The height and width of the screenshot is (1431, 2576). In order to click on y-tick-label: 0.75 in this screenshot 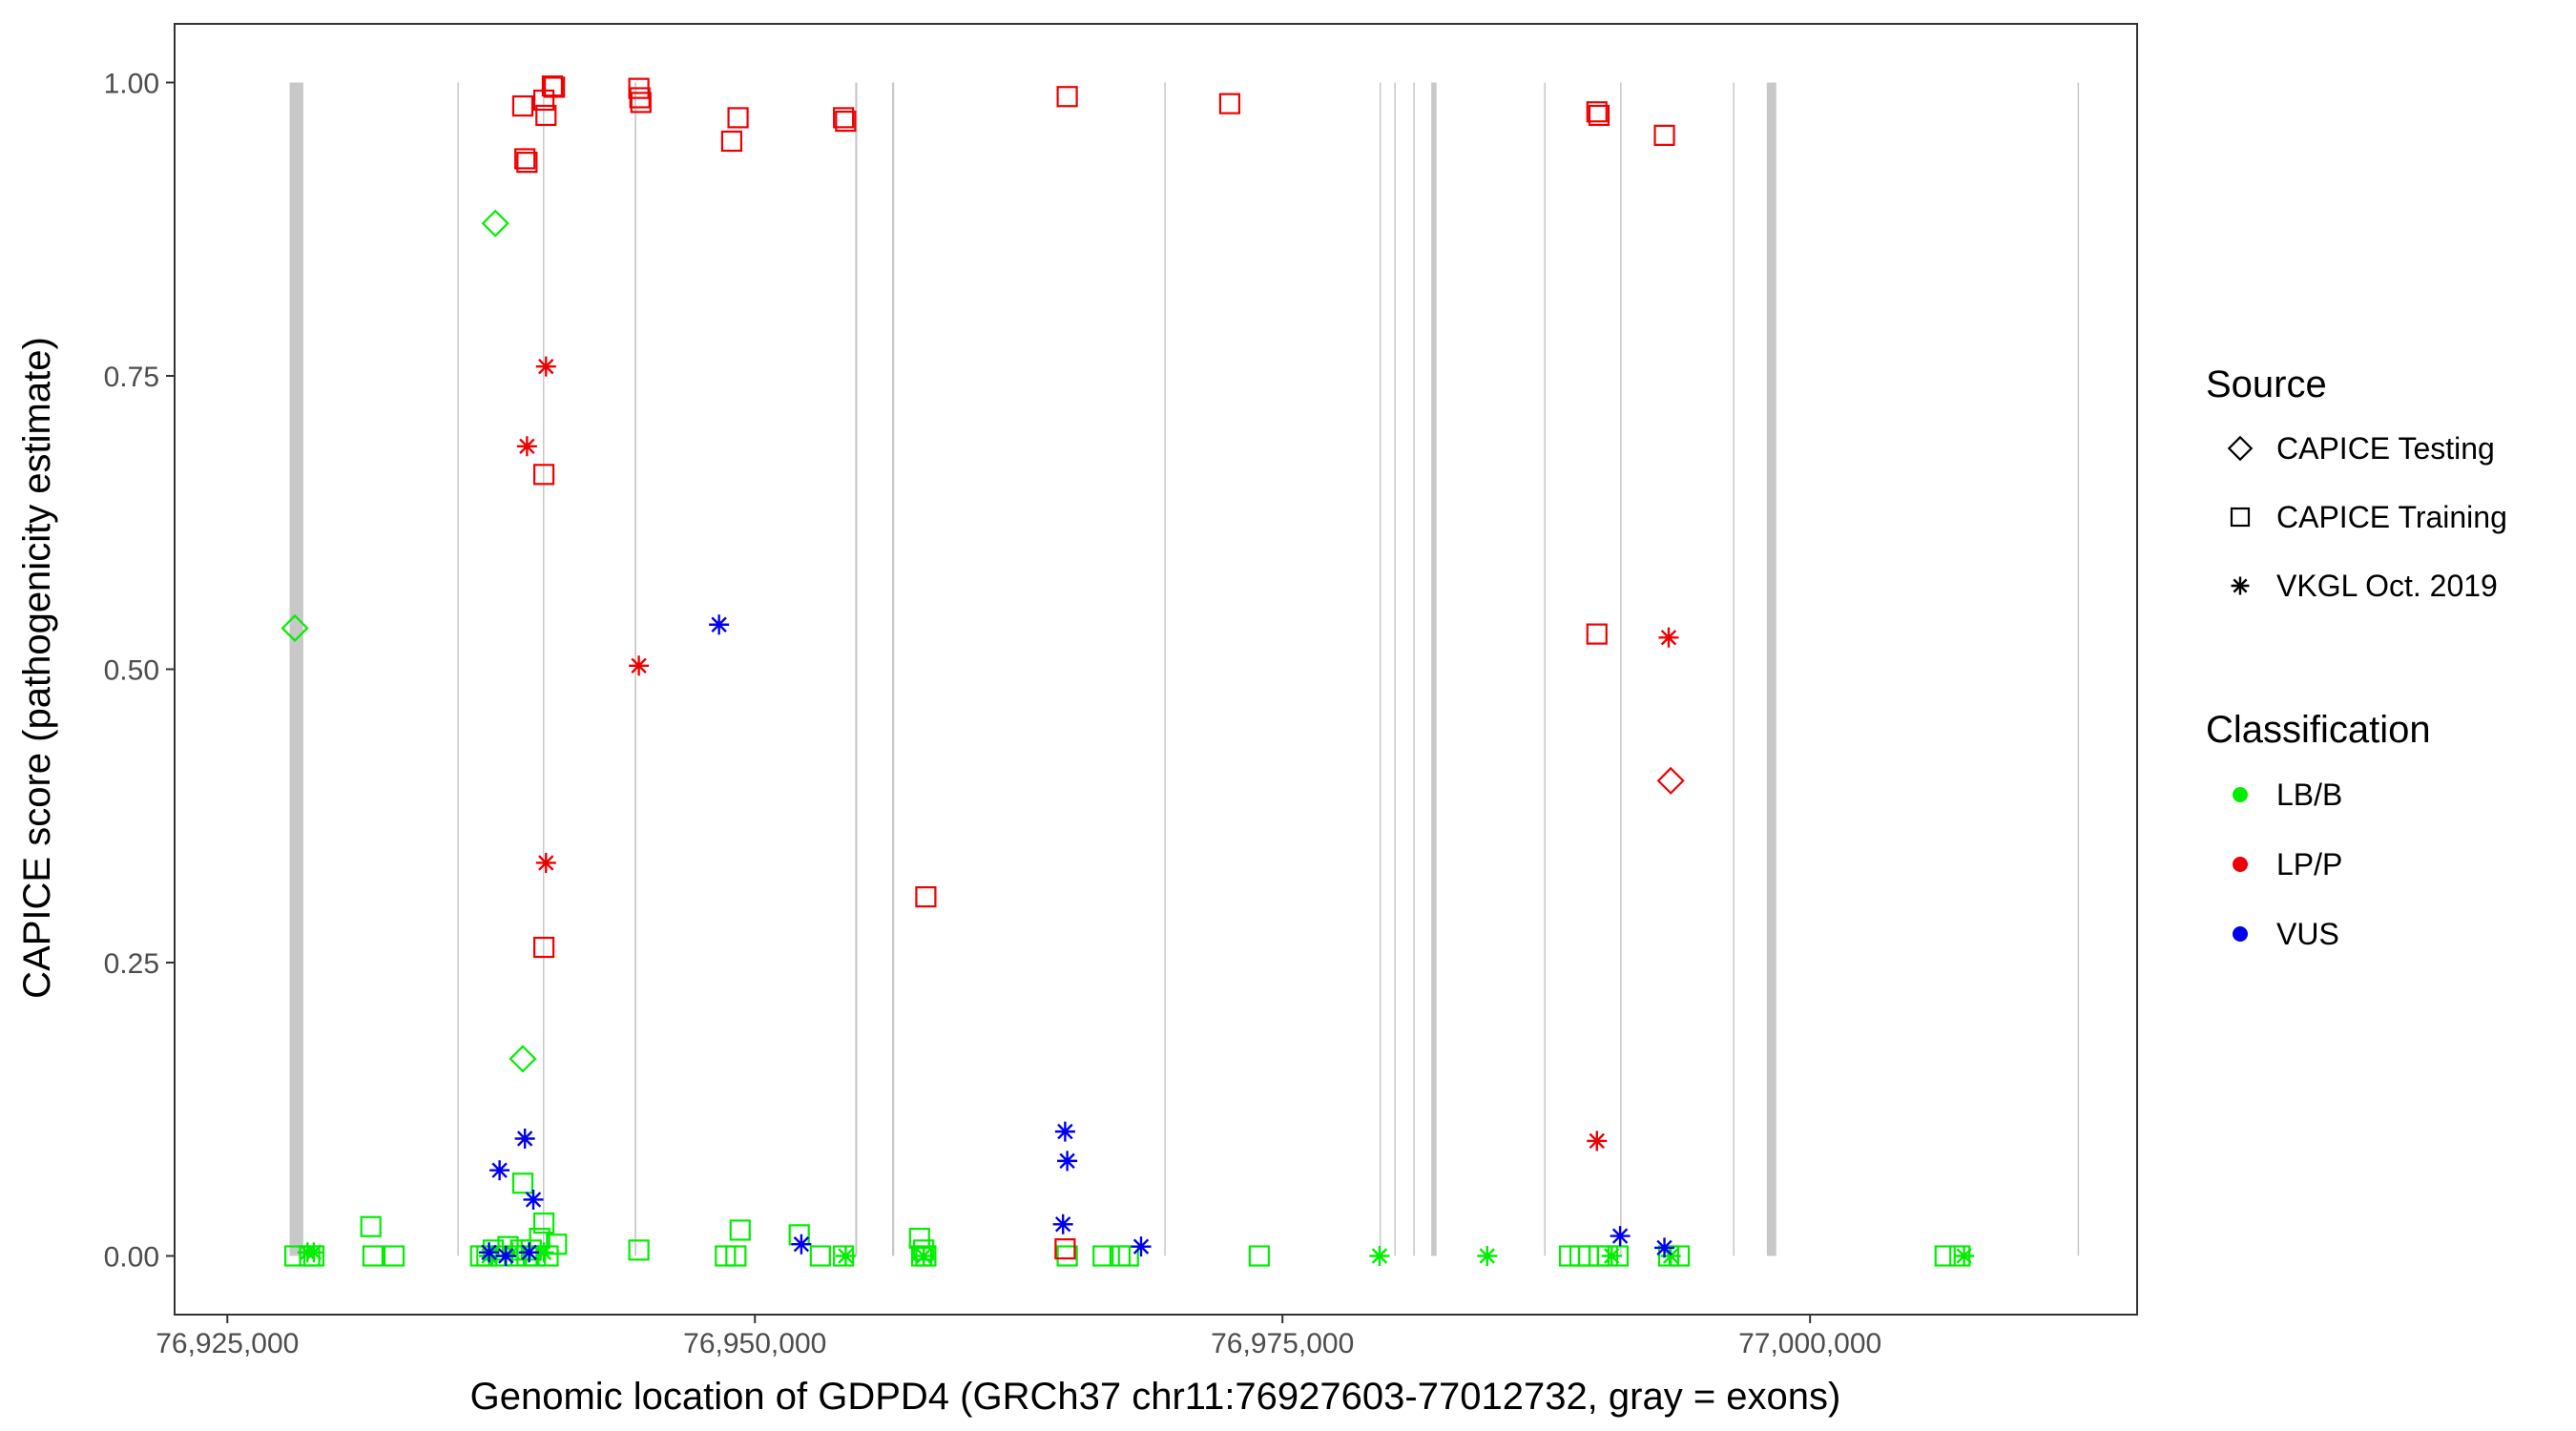, I will do `click(131, 377)`.